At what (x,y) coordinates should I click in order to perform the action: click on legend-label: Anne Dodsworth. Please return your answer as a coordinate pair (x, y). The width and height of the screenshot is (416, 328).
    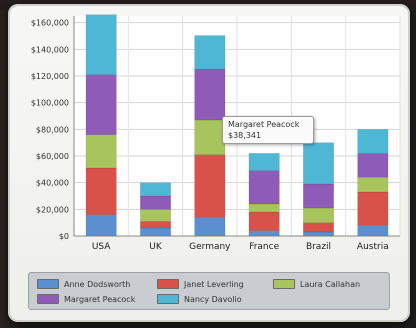
    Looking at the image, I should click on (97, 284).